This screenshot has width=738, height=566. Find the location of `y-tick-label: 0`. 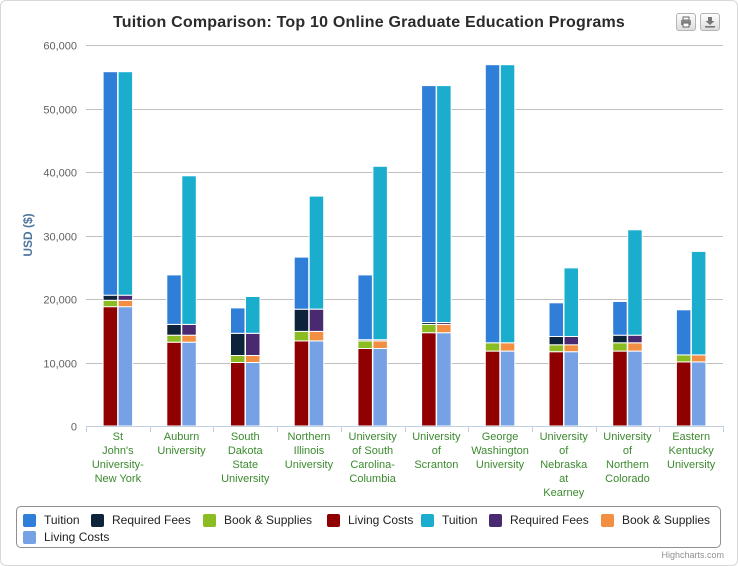

y-tick-label: 0 is located at coordinates (74, 428).